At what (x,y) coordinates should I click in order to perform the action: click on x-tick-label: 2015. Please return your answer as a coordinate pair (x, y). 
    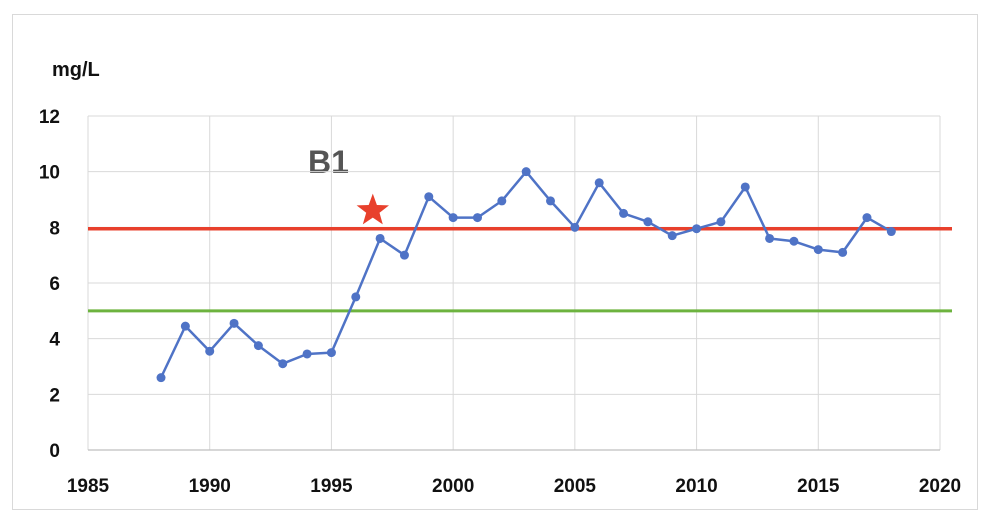
    Looking at the image, I should click on (818, 486).